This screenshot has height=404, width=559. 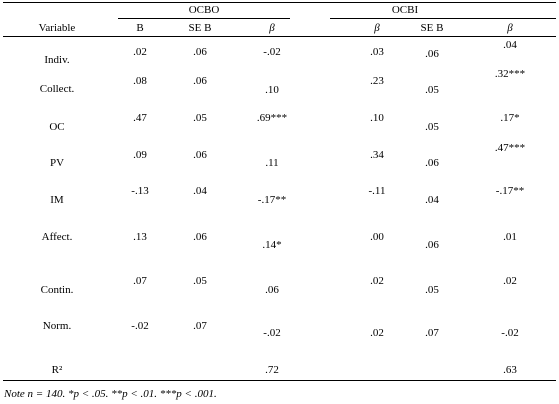 I want to click on cell: .47***, so click(x=510, y=148).